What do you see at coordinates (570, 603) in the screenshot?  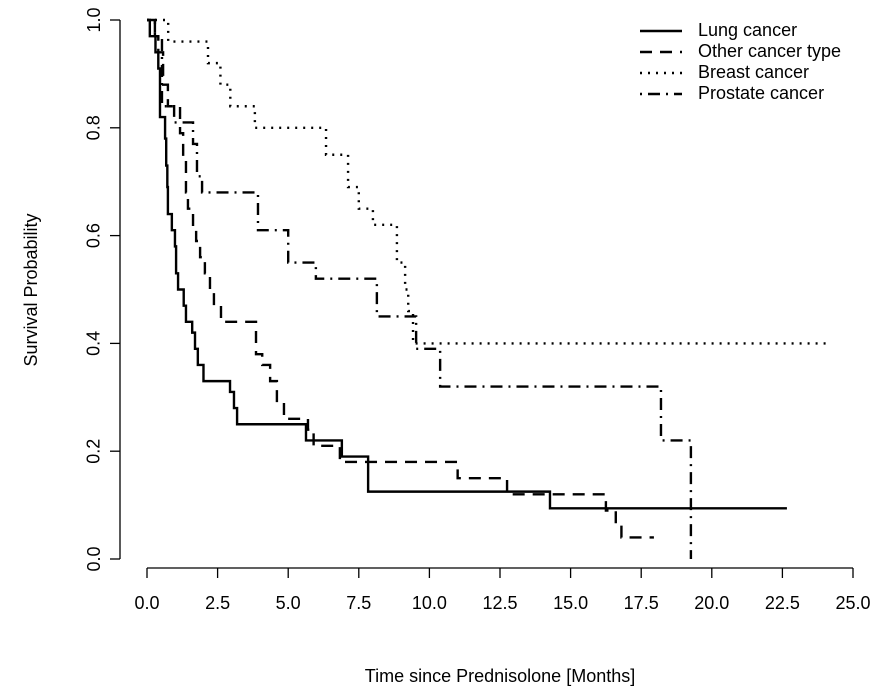 I see `x-tick-label: 15.0` at bounding box center [570, 603].